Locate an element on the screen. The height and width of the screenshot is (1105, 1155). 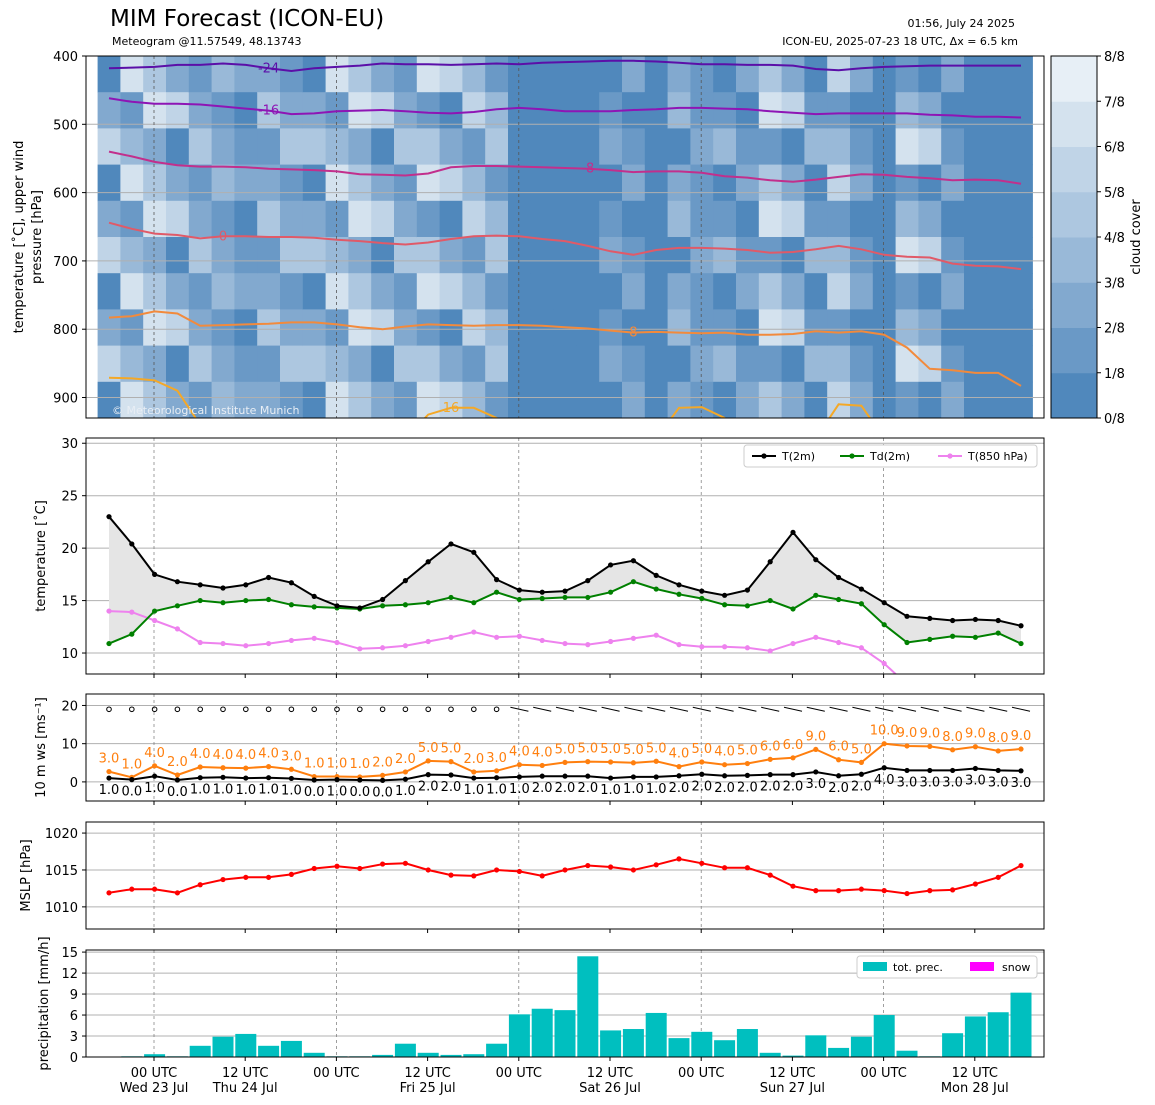
temp-series-2-line is located at coordinates (503, 642).